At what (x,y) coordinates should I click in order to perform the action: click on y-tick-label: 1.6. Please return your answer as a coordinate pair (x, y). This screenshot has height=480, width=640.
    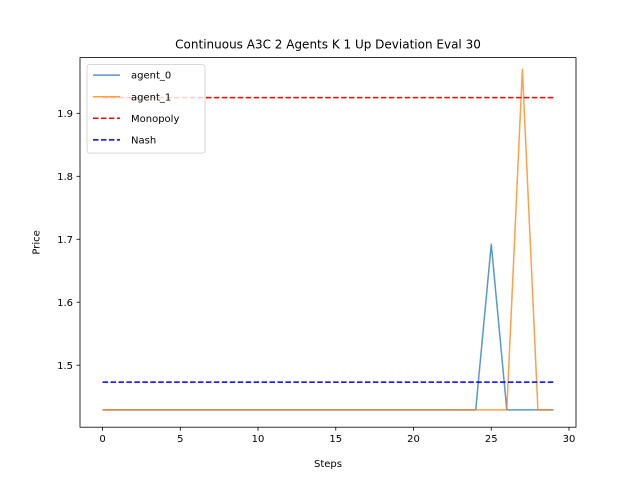
    Looking at the image, I should click on (65, 303).